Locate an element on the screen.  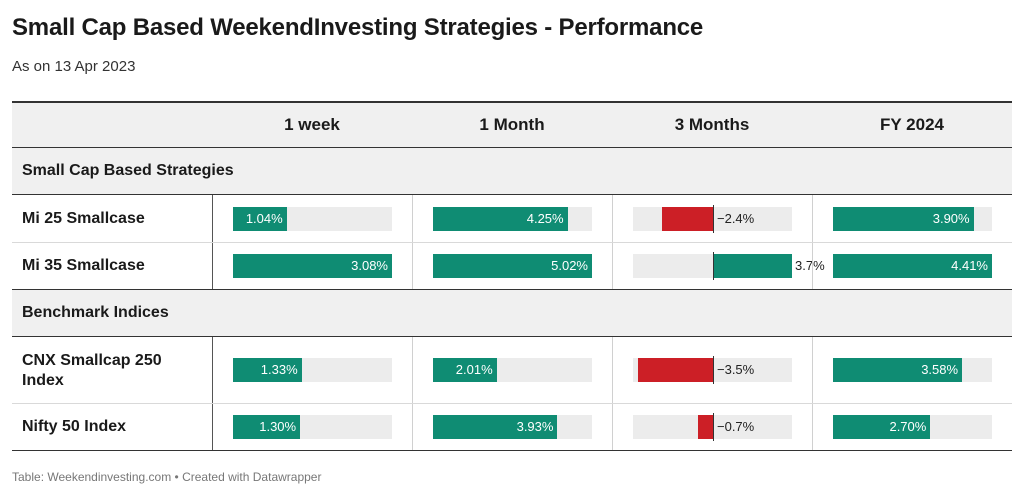
bar-track: 3.93% is located at coordinates (512, 427).